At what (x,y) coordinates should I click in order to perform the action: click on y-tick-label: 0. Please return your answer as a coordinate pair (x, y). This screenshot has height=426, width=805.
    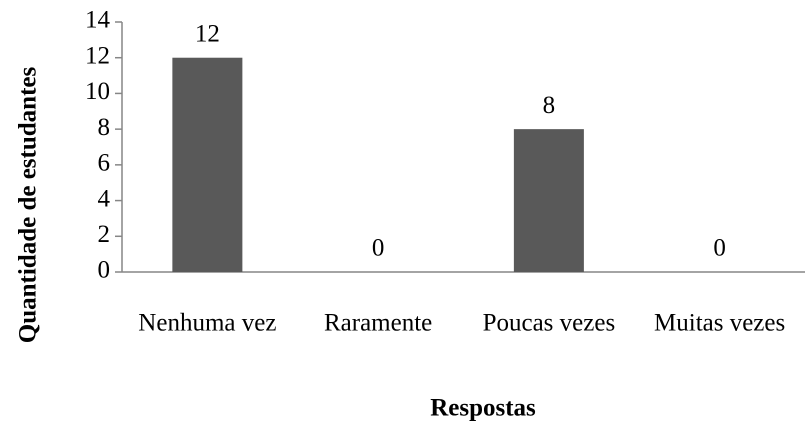
    Looking at the image, I should click on (104, 270).